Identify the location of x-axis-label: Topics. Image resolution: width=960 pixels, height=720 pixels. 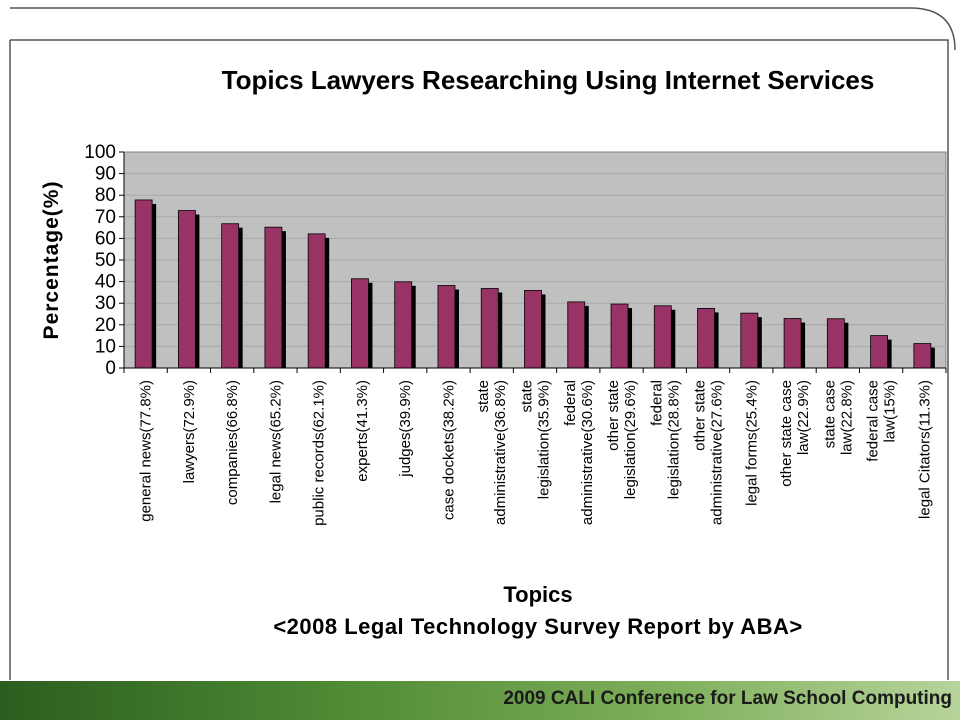
(537, 594).